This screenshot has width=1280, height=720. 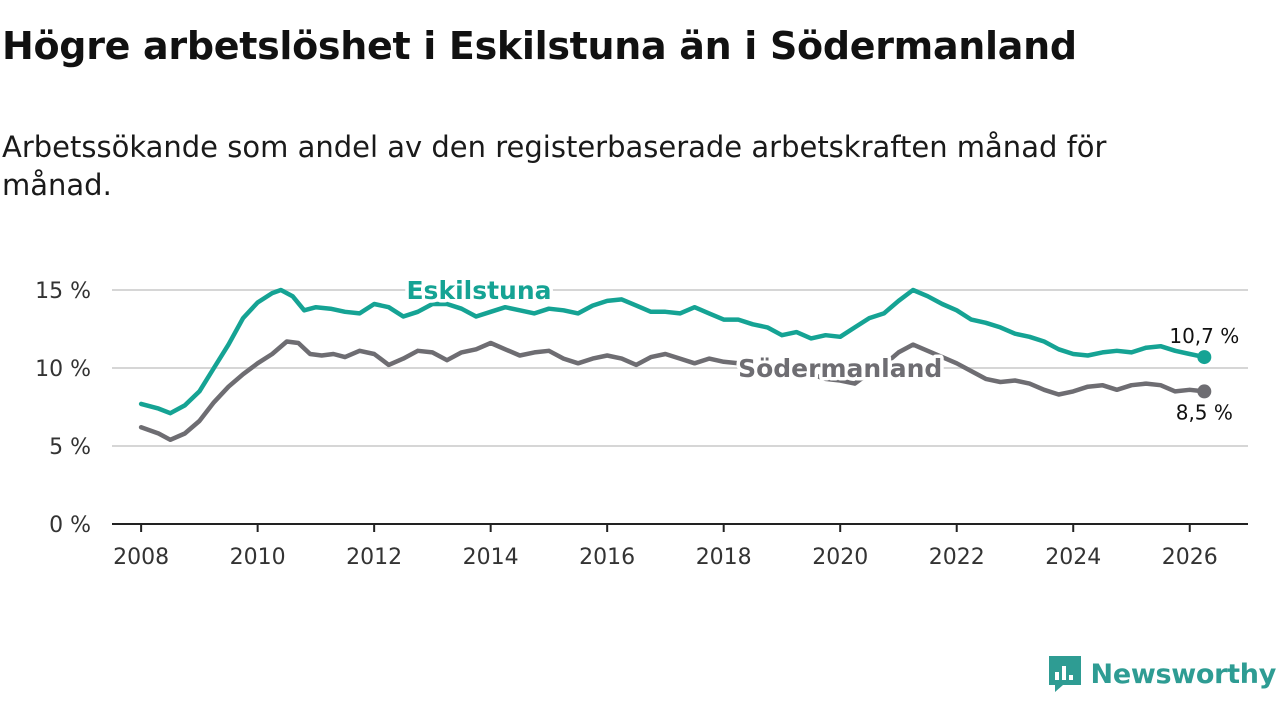 I want to click on x-tick-label: 2024, so click(x=1073, y=557).